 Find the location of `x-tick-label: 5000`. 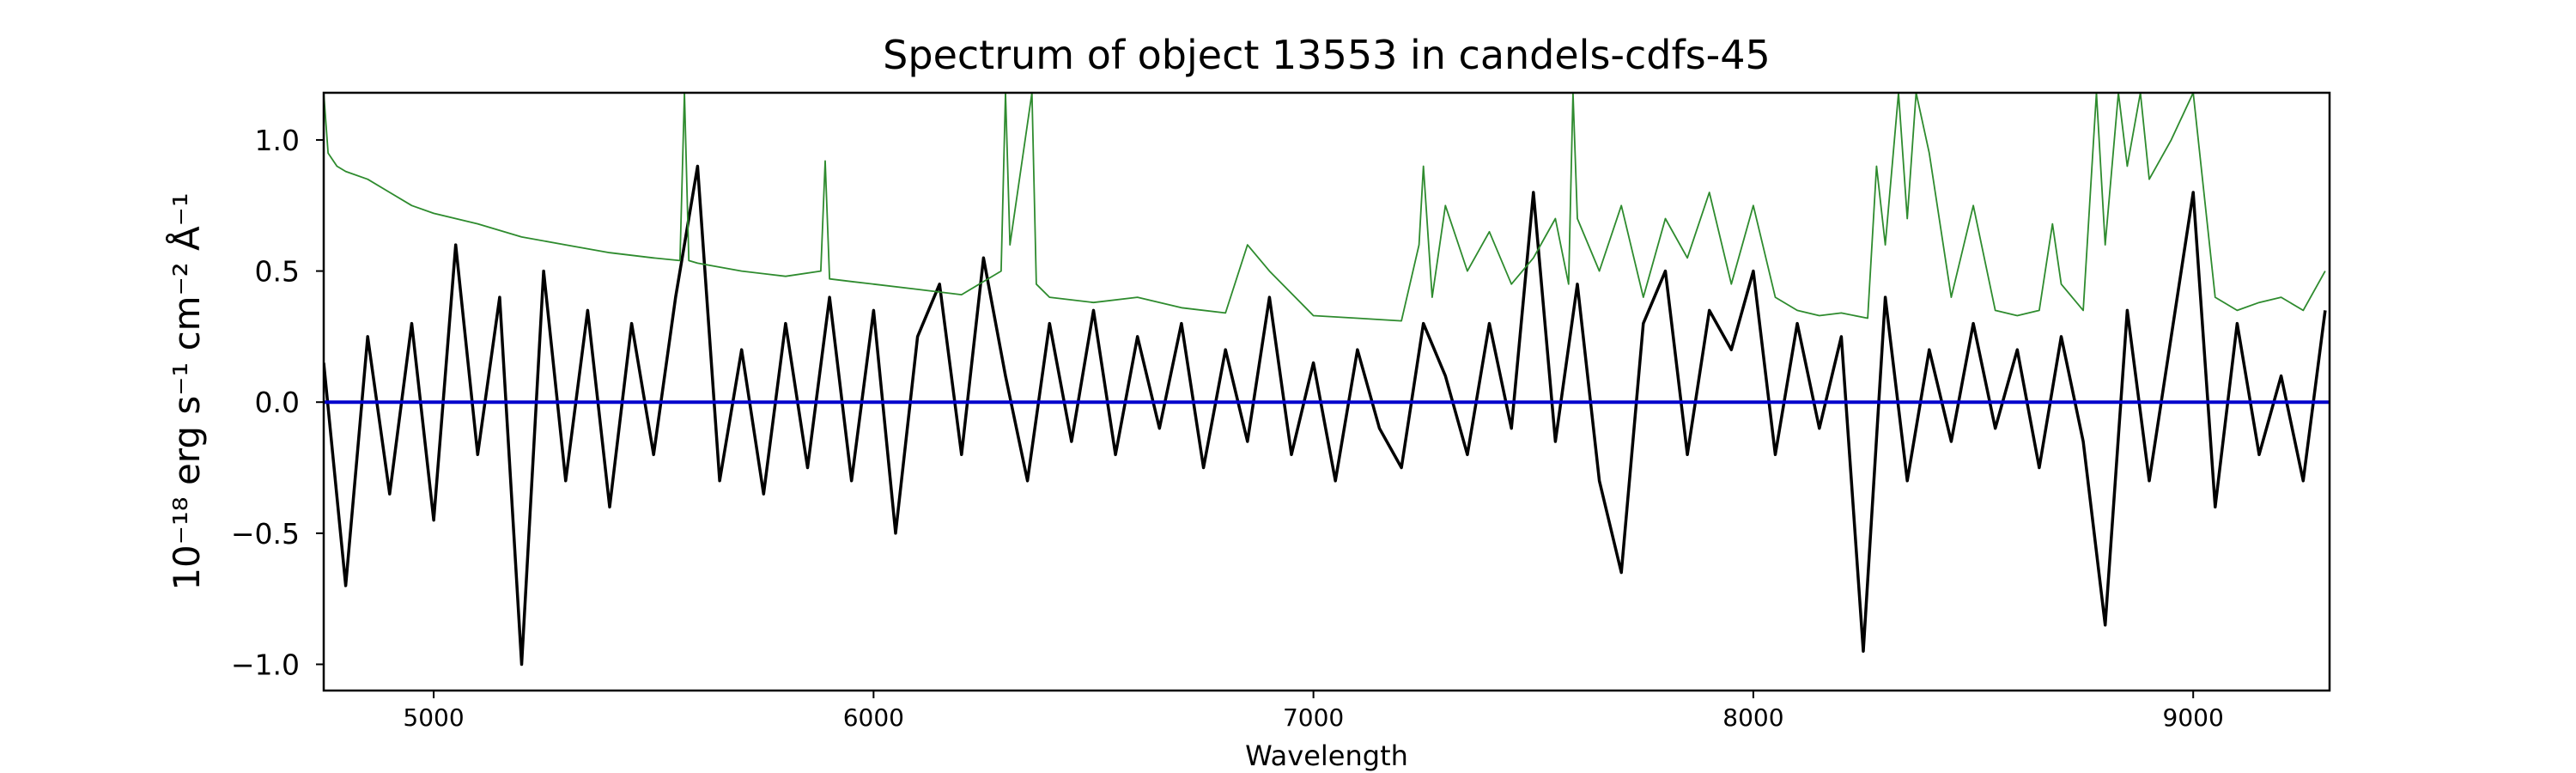

x-tick-label: 5000 is located at coordinates (433, 717).